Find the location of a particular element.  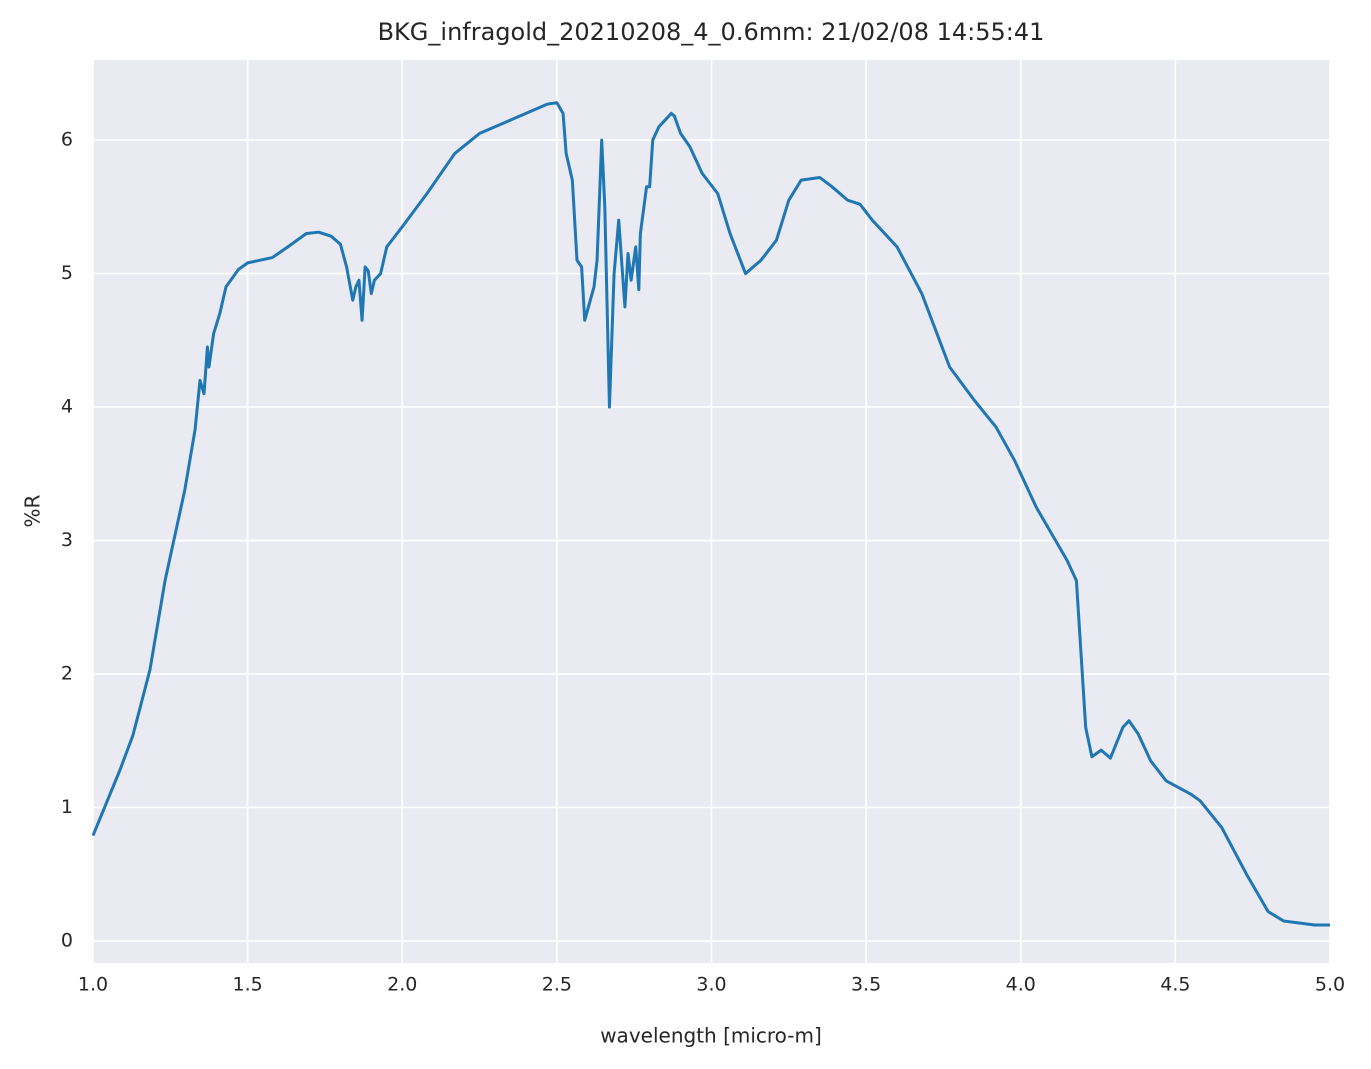

y-tick-label: 0 is located at coordinates (67, 940).